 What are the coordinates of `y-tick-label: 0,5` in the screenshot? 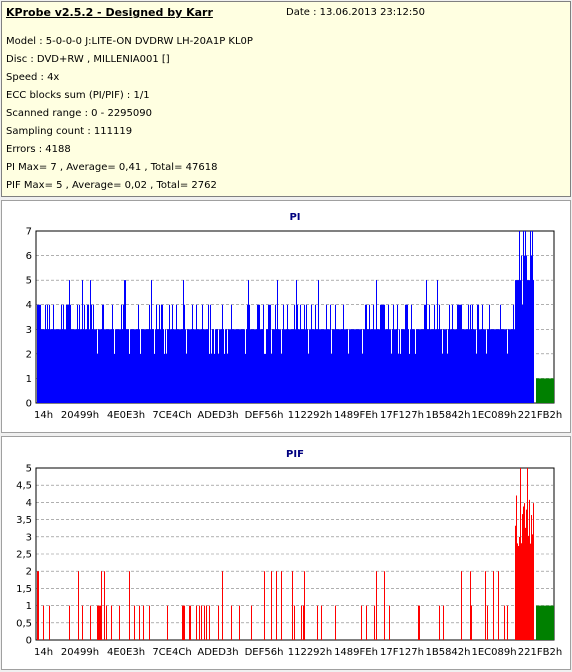 It's located at (24, 623).